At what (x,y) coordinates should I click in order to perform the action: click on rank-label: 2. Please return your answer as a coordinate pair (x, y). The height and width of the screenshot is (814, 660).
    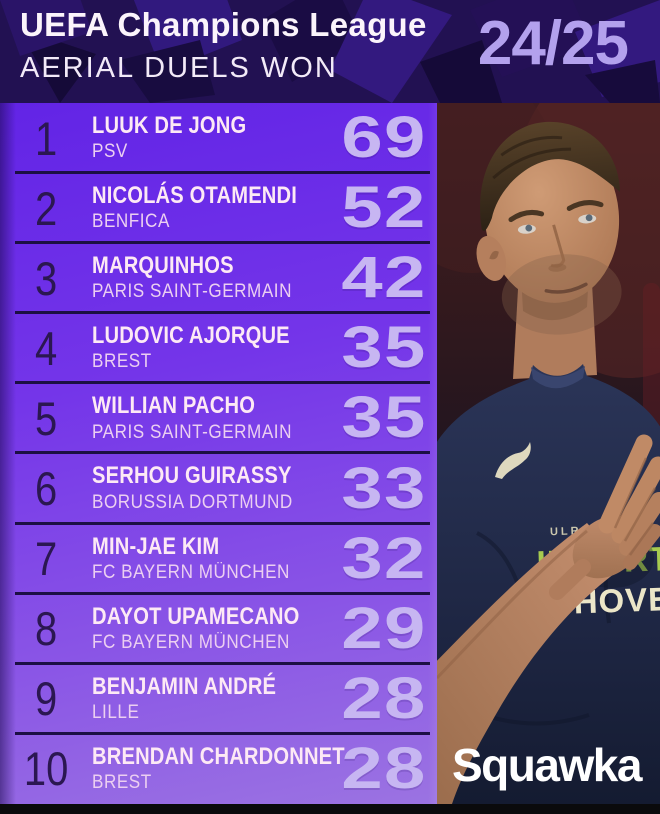
    Looking at the image, I should click on (46, 208).